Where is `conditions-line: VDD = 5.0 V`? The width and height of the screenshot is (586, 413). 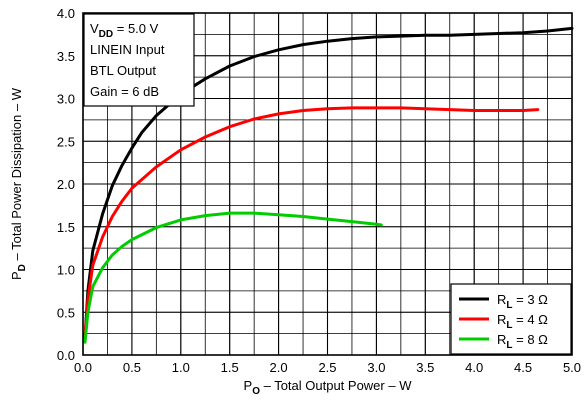 conditions-line: VDD = 5.0 V is located at coordinates (124, 30).